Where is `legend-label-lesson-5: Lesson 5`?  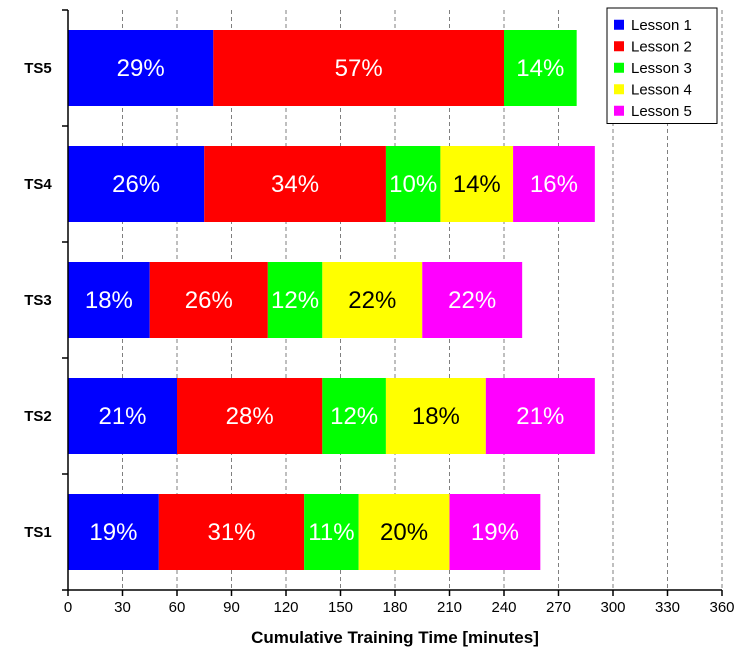 legend-label-lesson-5: Lesson 5 is located at coordinates (661, 111).